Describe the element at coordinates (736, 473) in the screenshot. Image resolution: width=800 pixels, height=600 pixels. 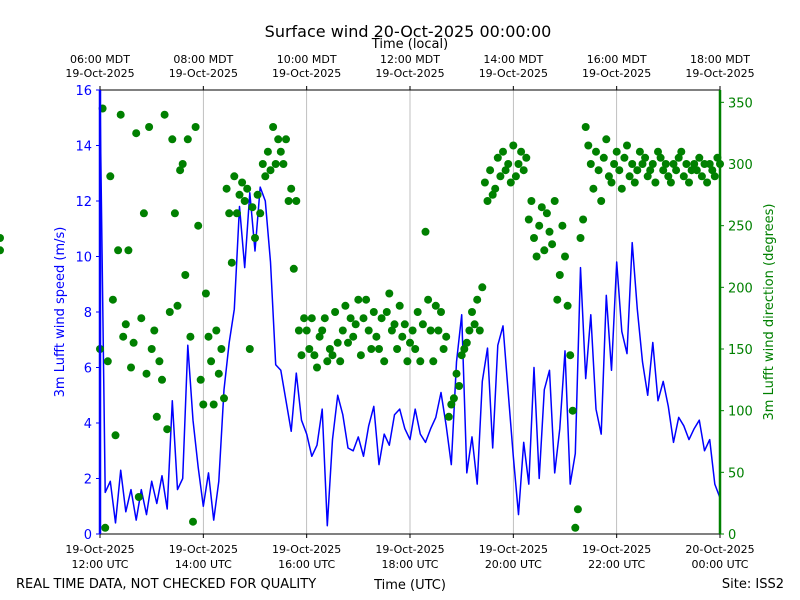
I see `right-tick-label: 50` at that location.